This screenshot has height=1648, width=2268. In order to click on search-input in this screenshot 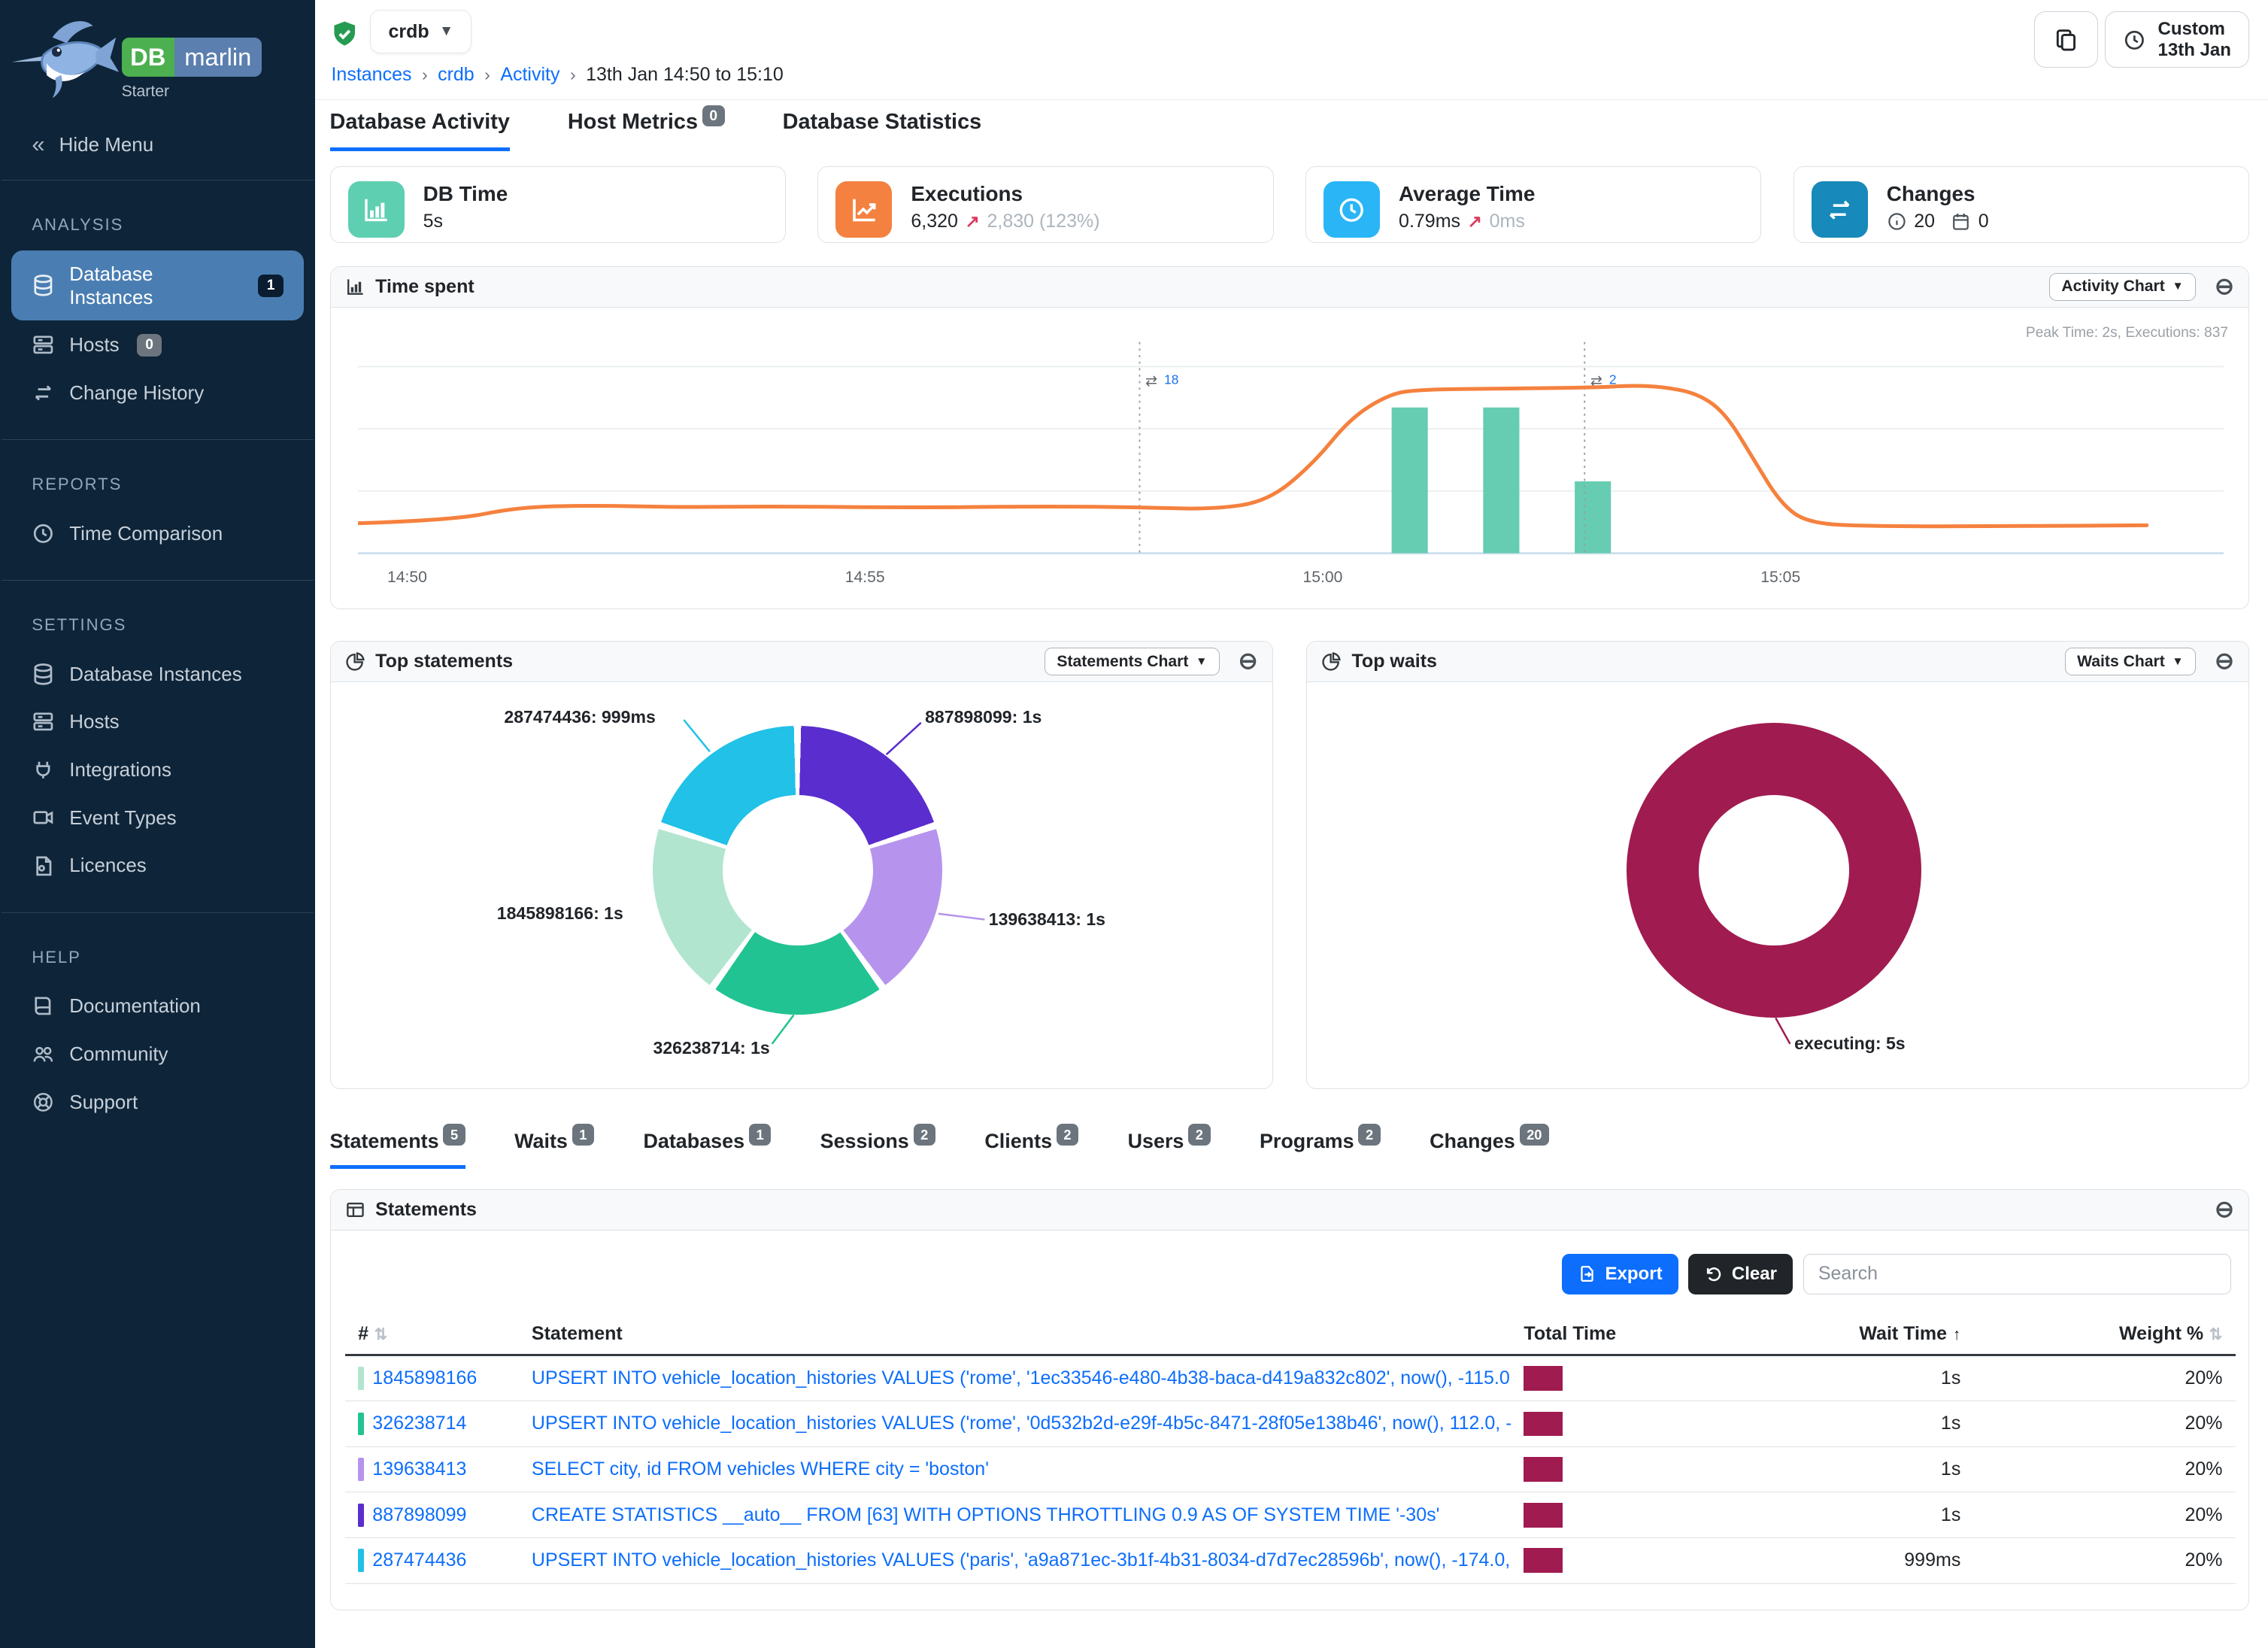, I will do `click(2017, 1273)`.